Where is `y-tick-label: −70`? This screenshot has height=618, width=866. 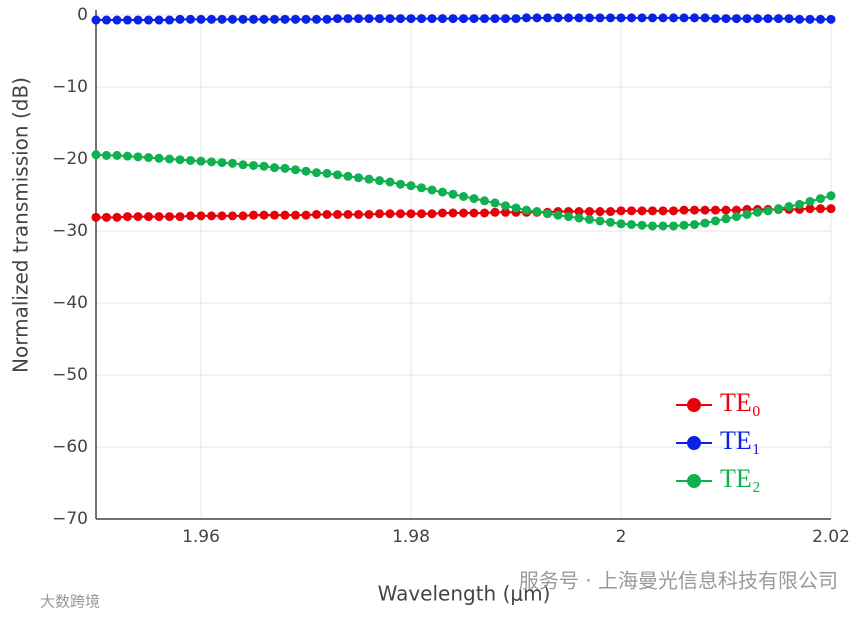 y-tick-label: −70 is located at coordinates (70, 519).